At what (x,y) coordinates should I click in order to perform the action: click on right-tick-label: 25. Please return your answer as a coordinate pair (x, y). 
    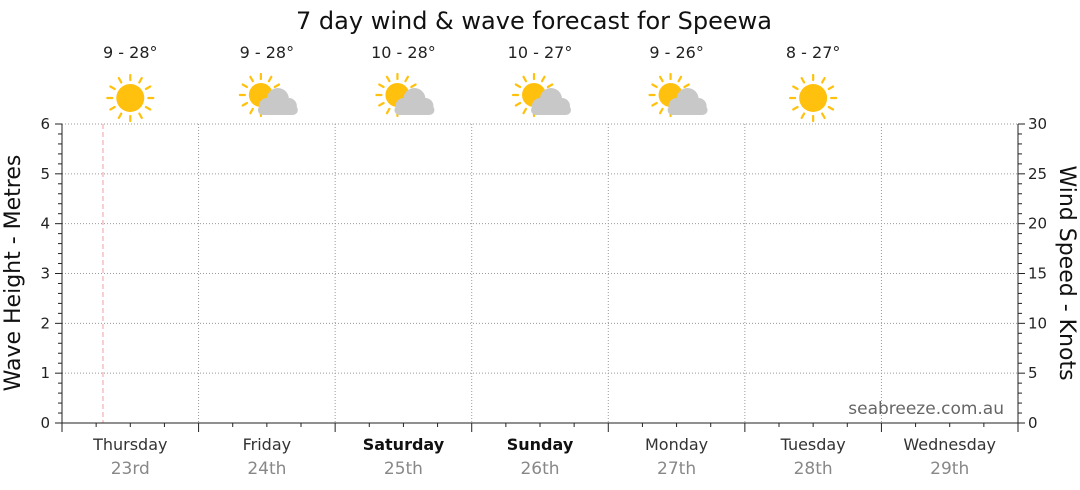
    Looking at the image, I should click on (1037, 174).